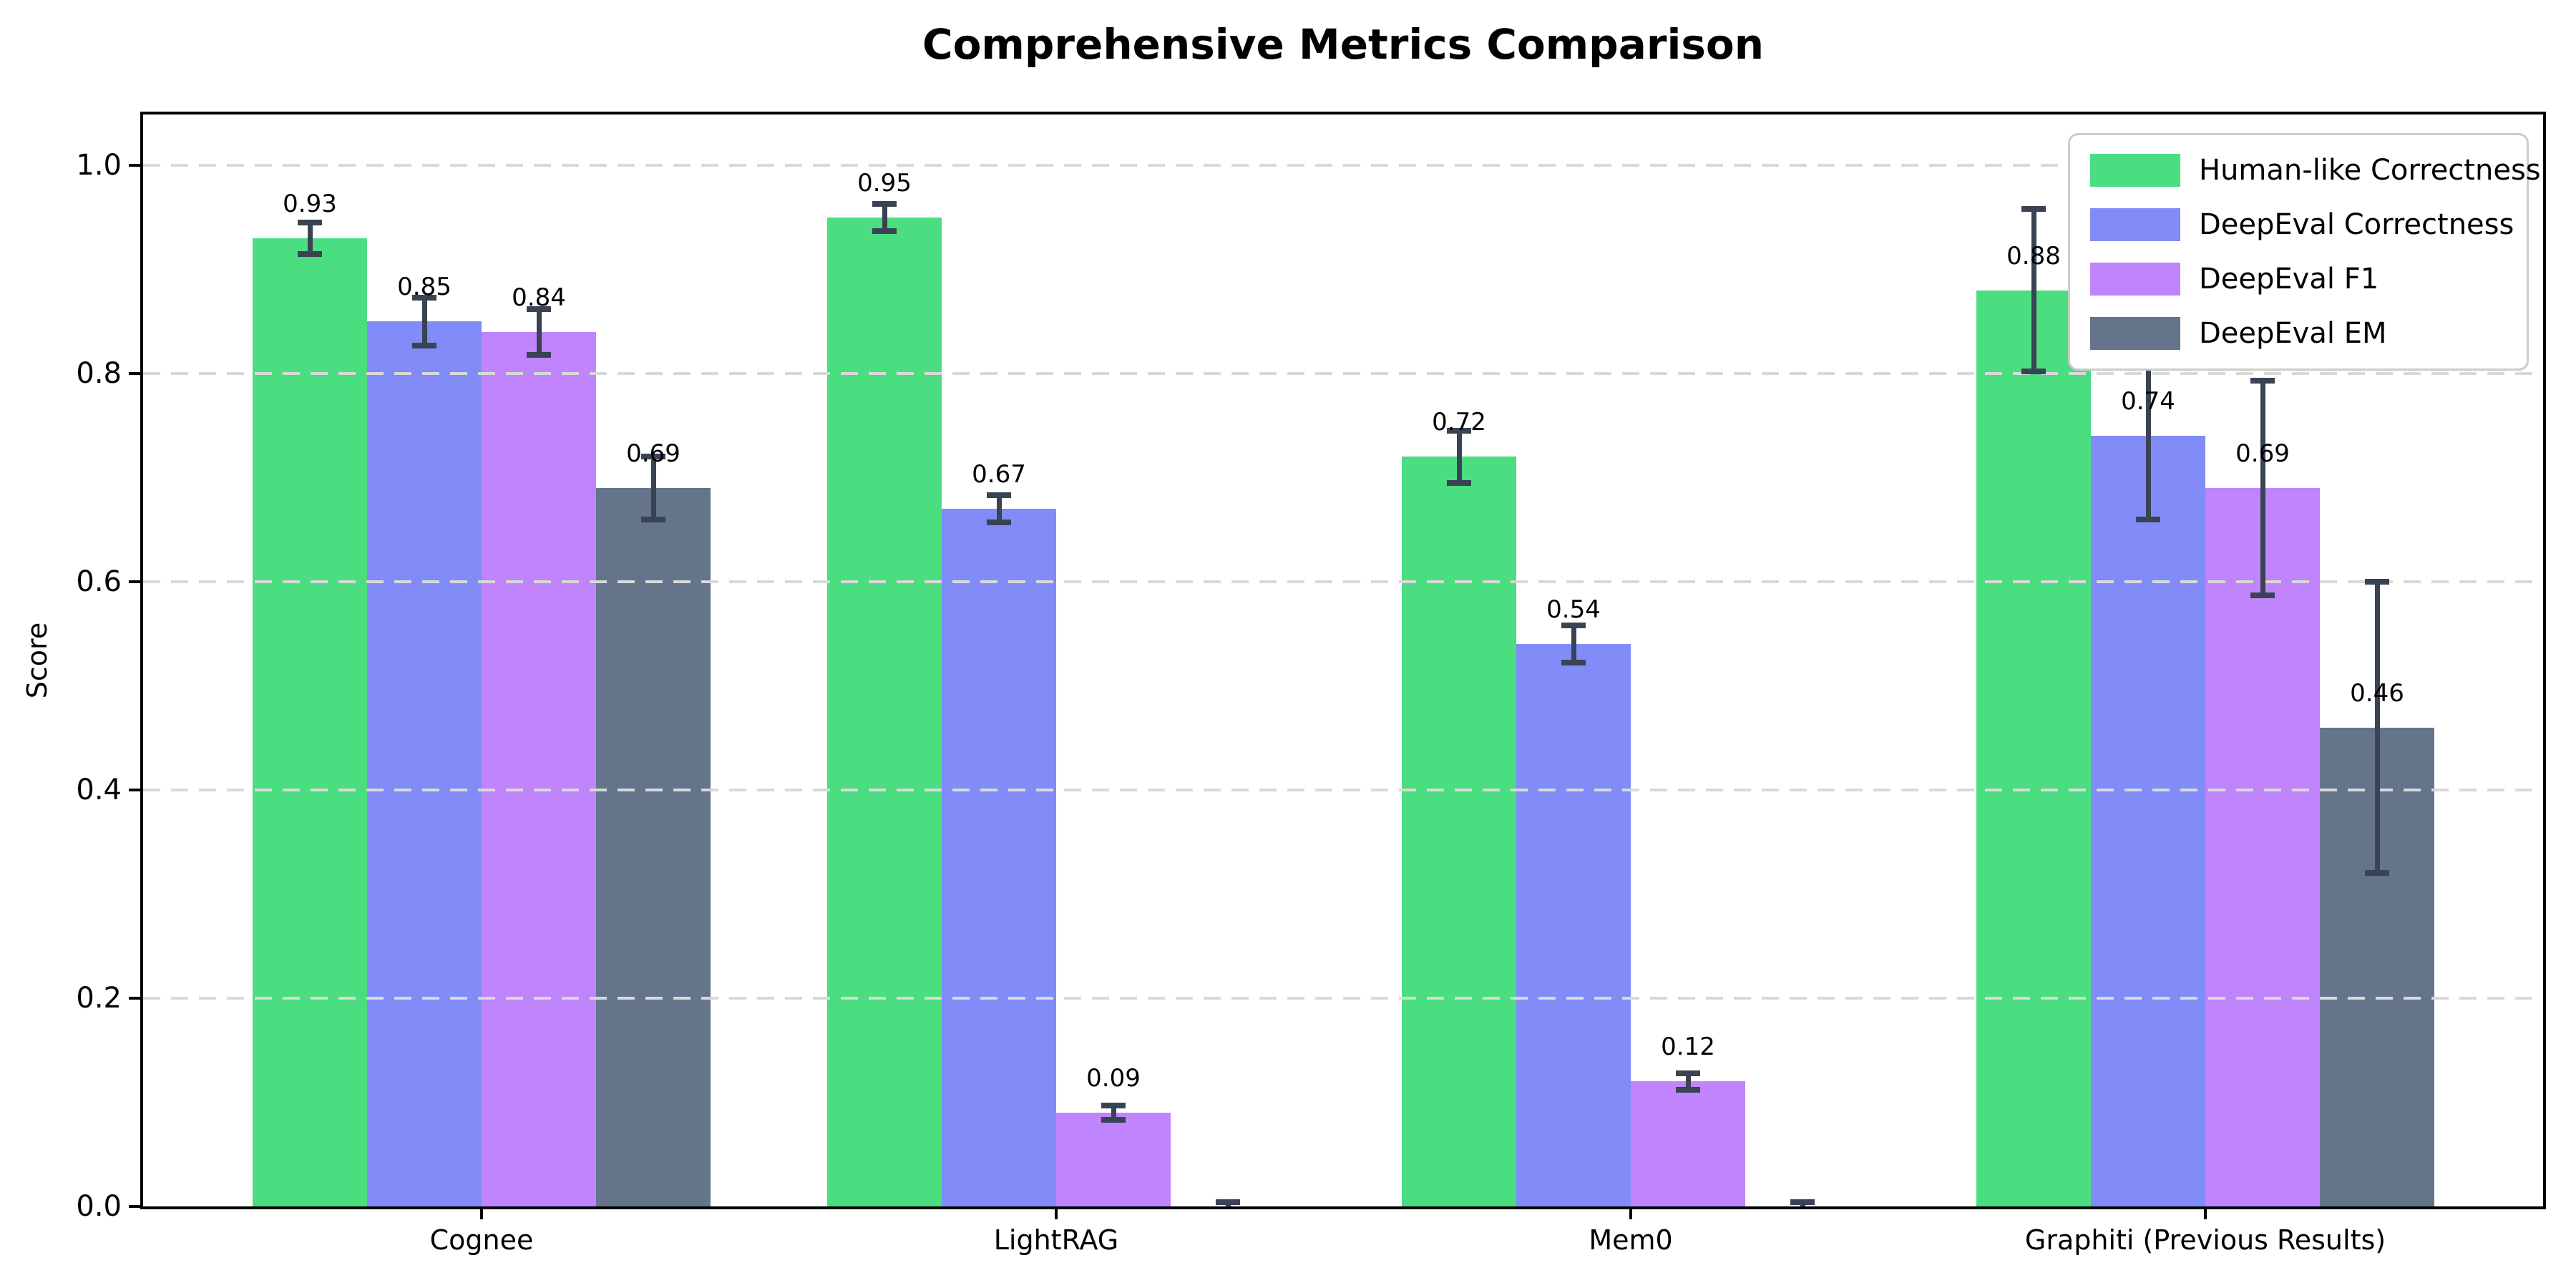  I want to click on bar-value-label: 0.85, so click(425, 287).